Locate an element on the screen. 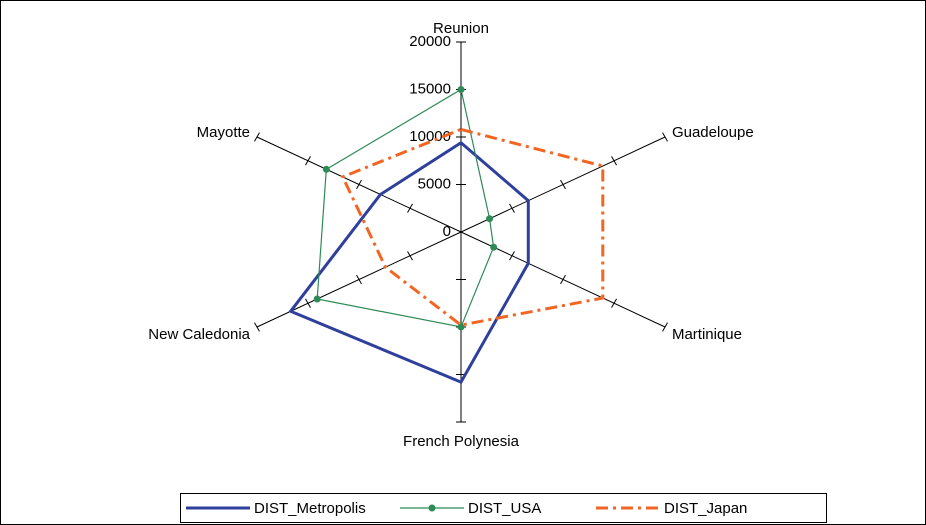 The height and width of the screenshot is (525, 926). r-tick-label: 20000 is located at coordinates (430, 41).